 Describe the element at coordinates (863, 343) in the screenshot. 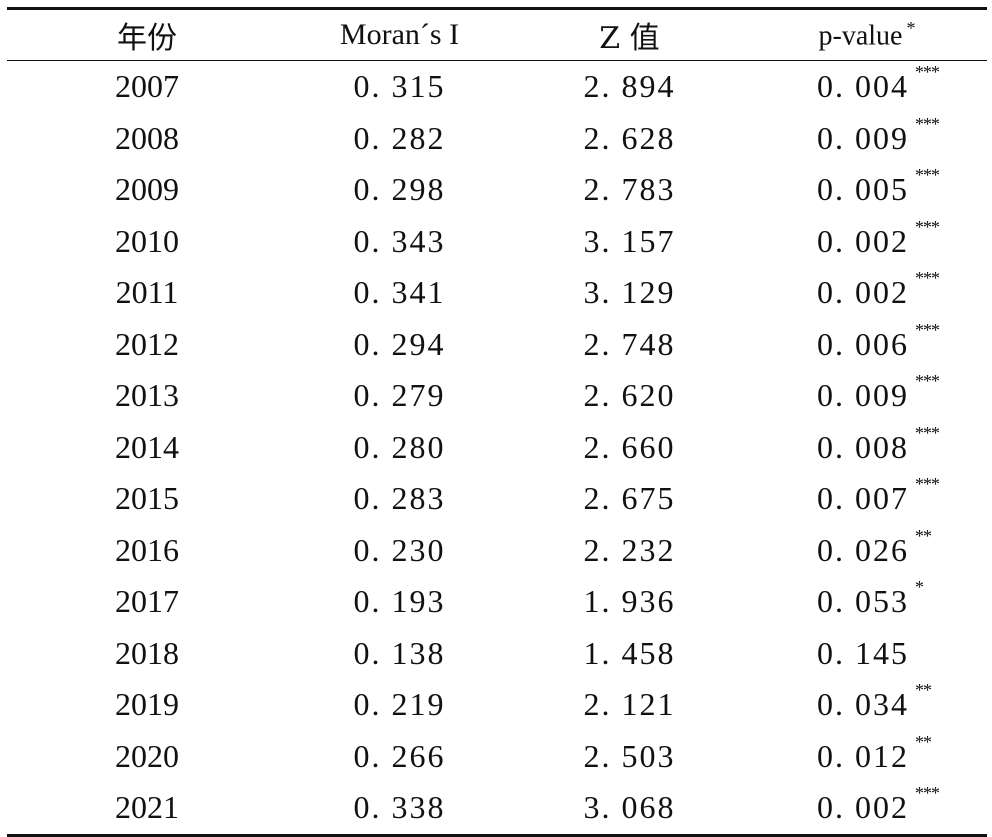

I see `p-value-number: 0. 006` at that location.